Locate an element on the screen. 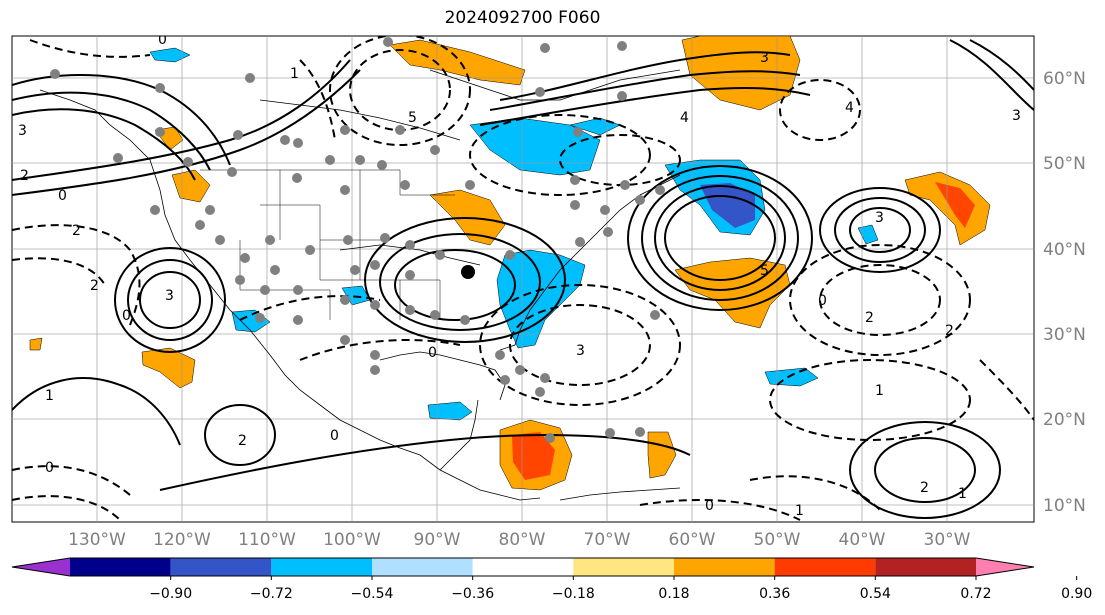  contour-label-2f: 2 is located at coordinates (242, 441).